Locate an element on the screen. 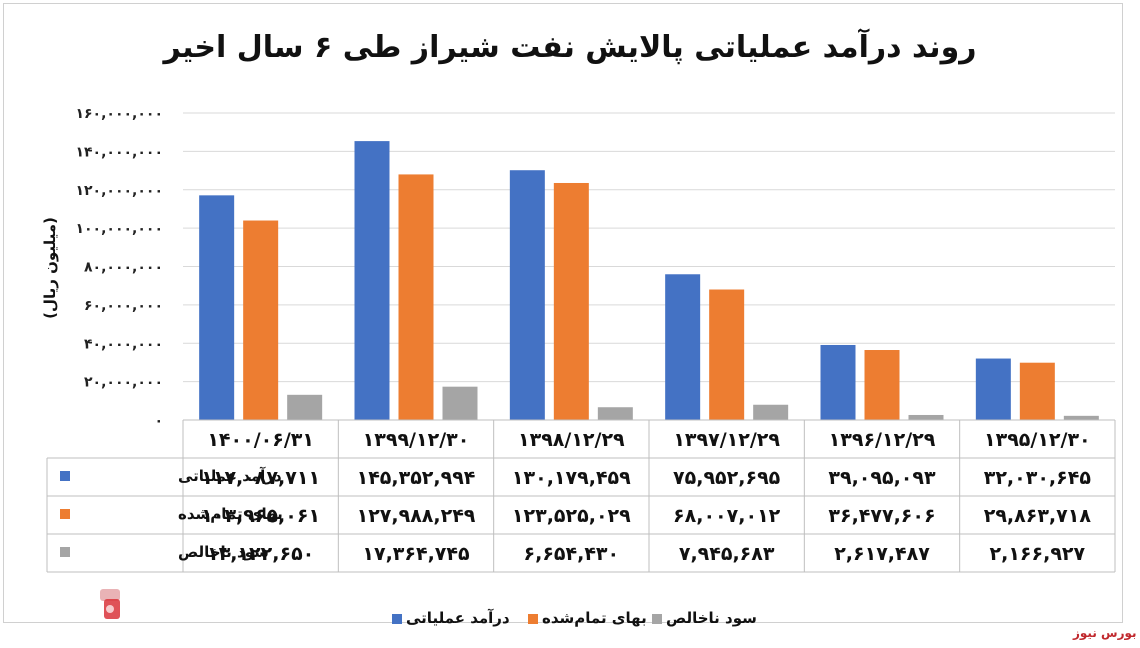 The image size is (1140, 648). y-tick-label: ۱۴۰,۰۰۰,۰۰۰ is located at coordinates (119, 152).